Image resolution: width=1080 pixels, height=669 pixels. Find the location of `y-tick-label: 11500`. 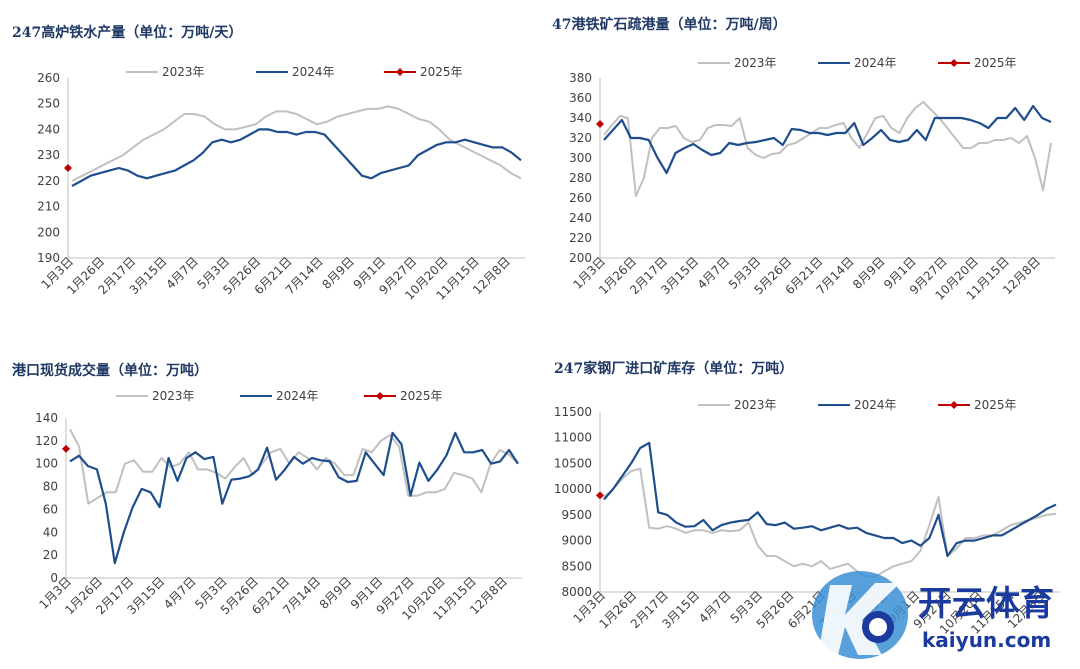

y-tick-label: 11500 is located at coordinates (573, 412).